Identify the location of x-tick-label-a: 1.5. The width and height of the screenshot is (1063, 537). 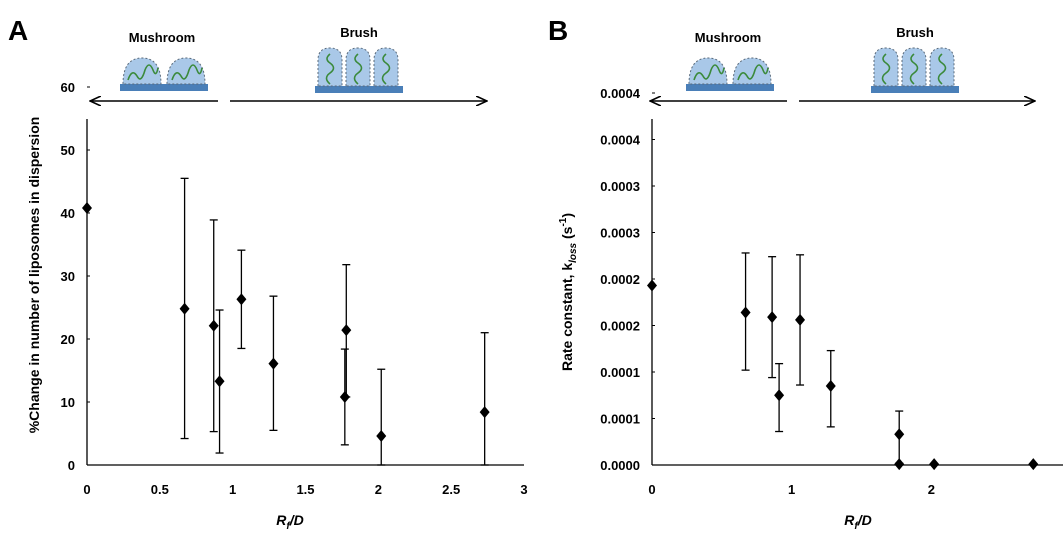
(305, 489).